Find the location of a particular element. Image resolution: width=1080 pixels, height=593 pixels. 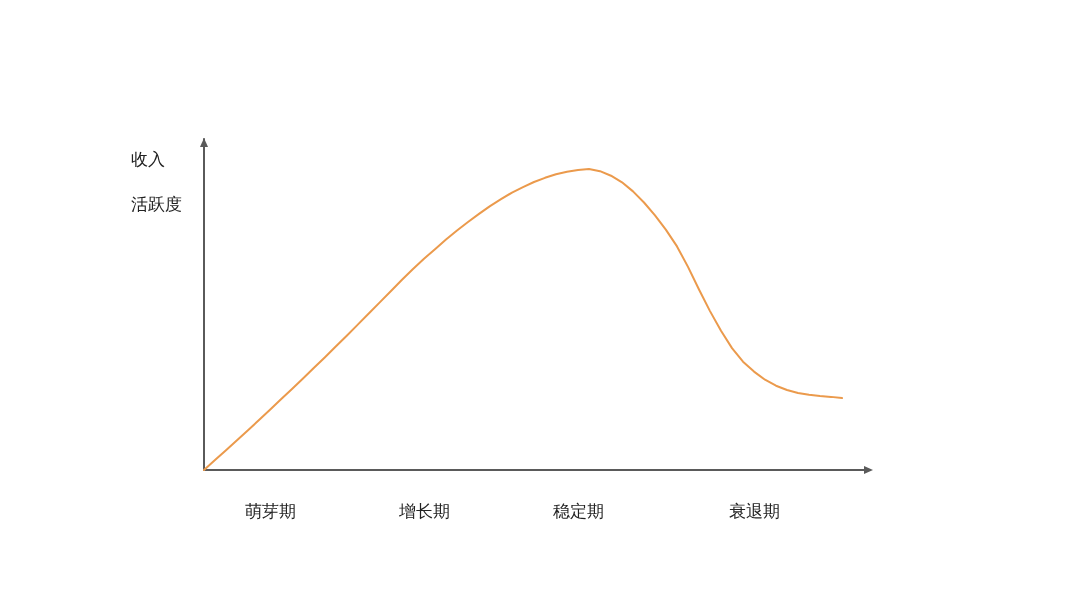

text: 活跃度 is located at coordinates (156, 203).